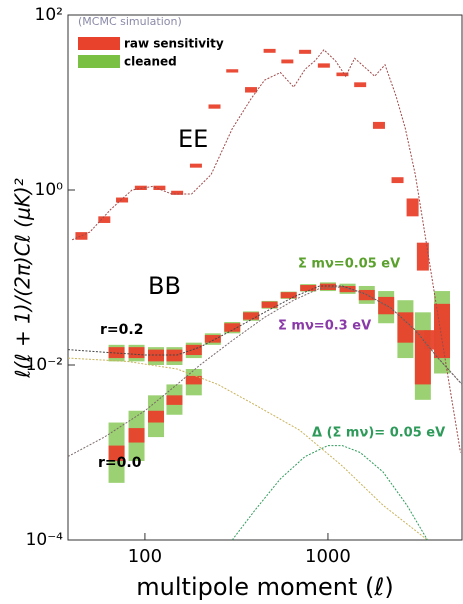 Image resolution: width=463 pixels, height=604 pixels. What do you see at coordinates (23, 278) in the screenshot?
I see `y-axis-title: ℓ(ℓ + 1)/(2π)Cℓ (μK)²` at bounding box center [23, 278].